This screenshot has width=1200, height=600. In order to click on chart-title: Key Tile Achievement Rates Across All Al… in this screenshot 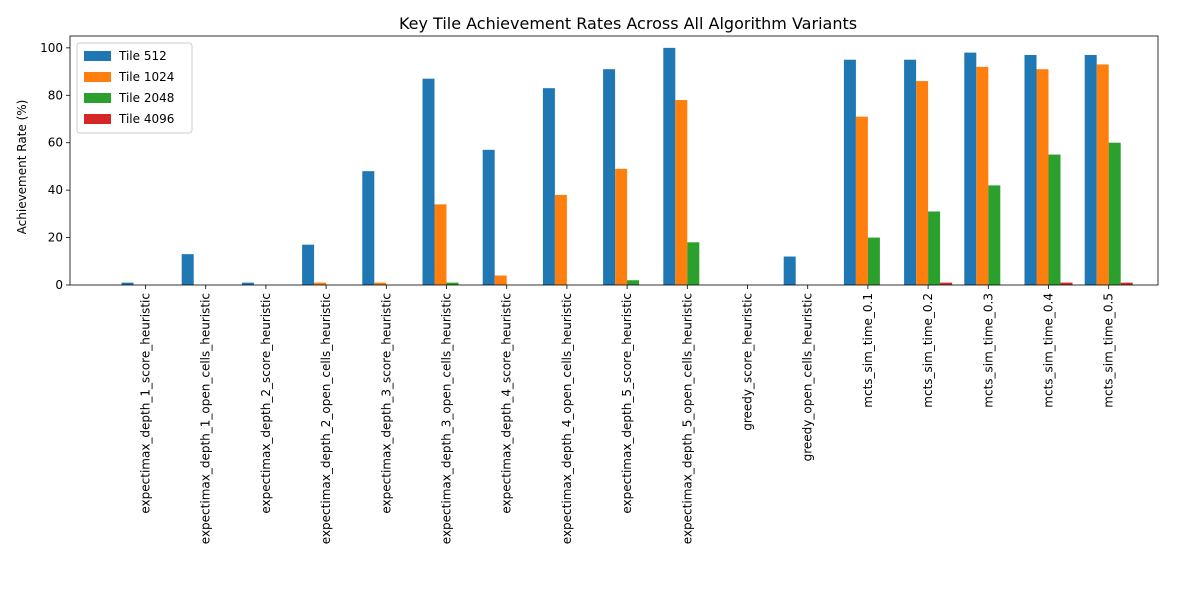, I will do `click(628, 23)`.